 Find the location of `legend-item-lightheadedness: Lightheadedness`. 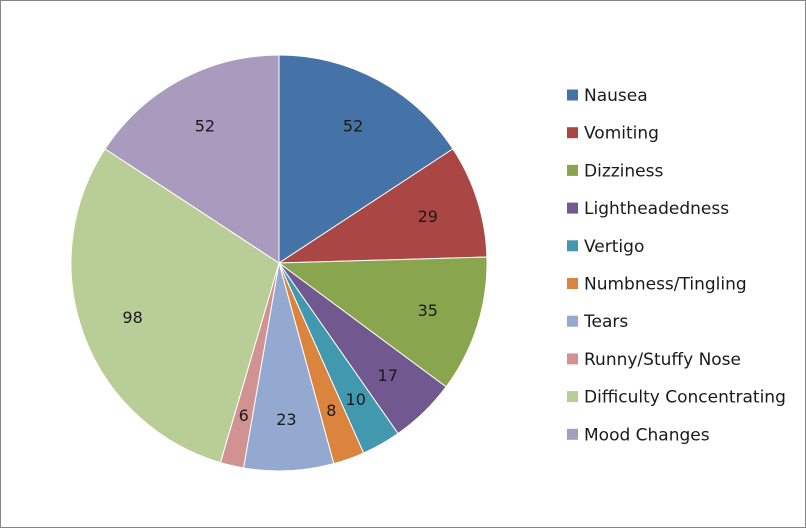

legend-item-lightheadedness: Lightheadedness is located at coordinates (648, 209).